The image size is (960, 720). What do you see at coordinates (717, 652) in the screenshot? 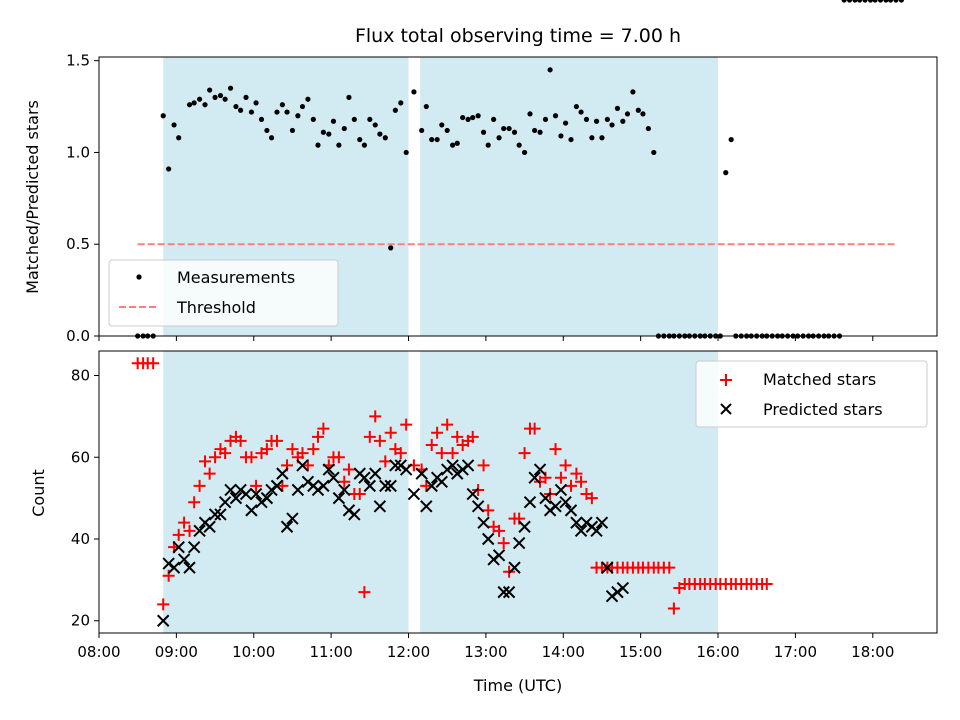
I see `x-tick-label: 16:00` at bounding box center [717, 652].